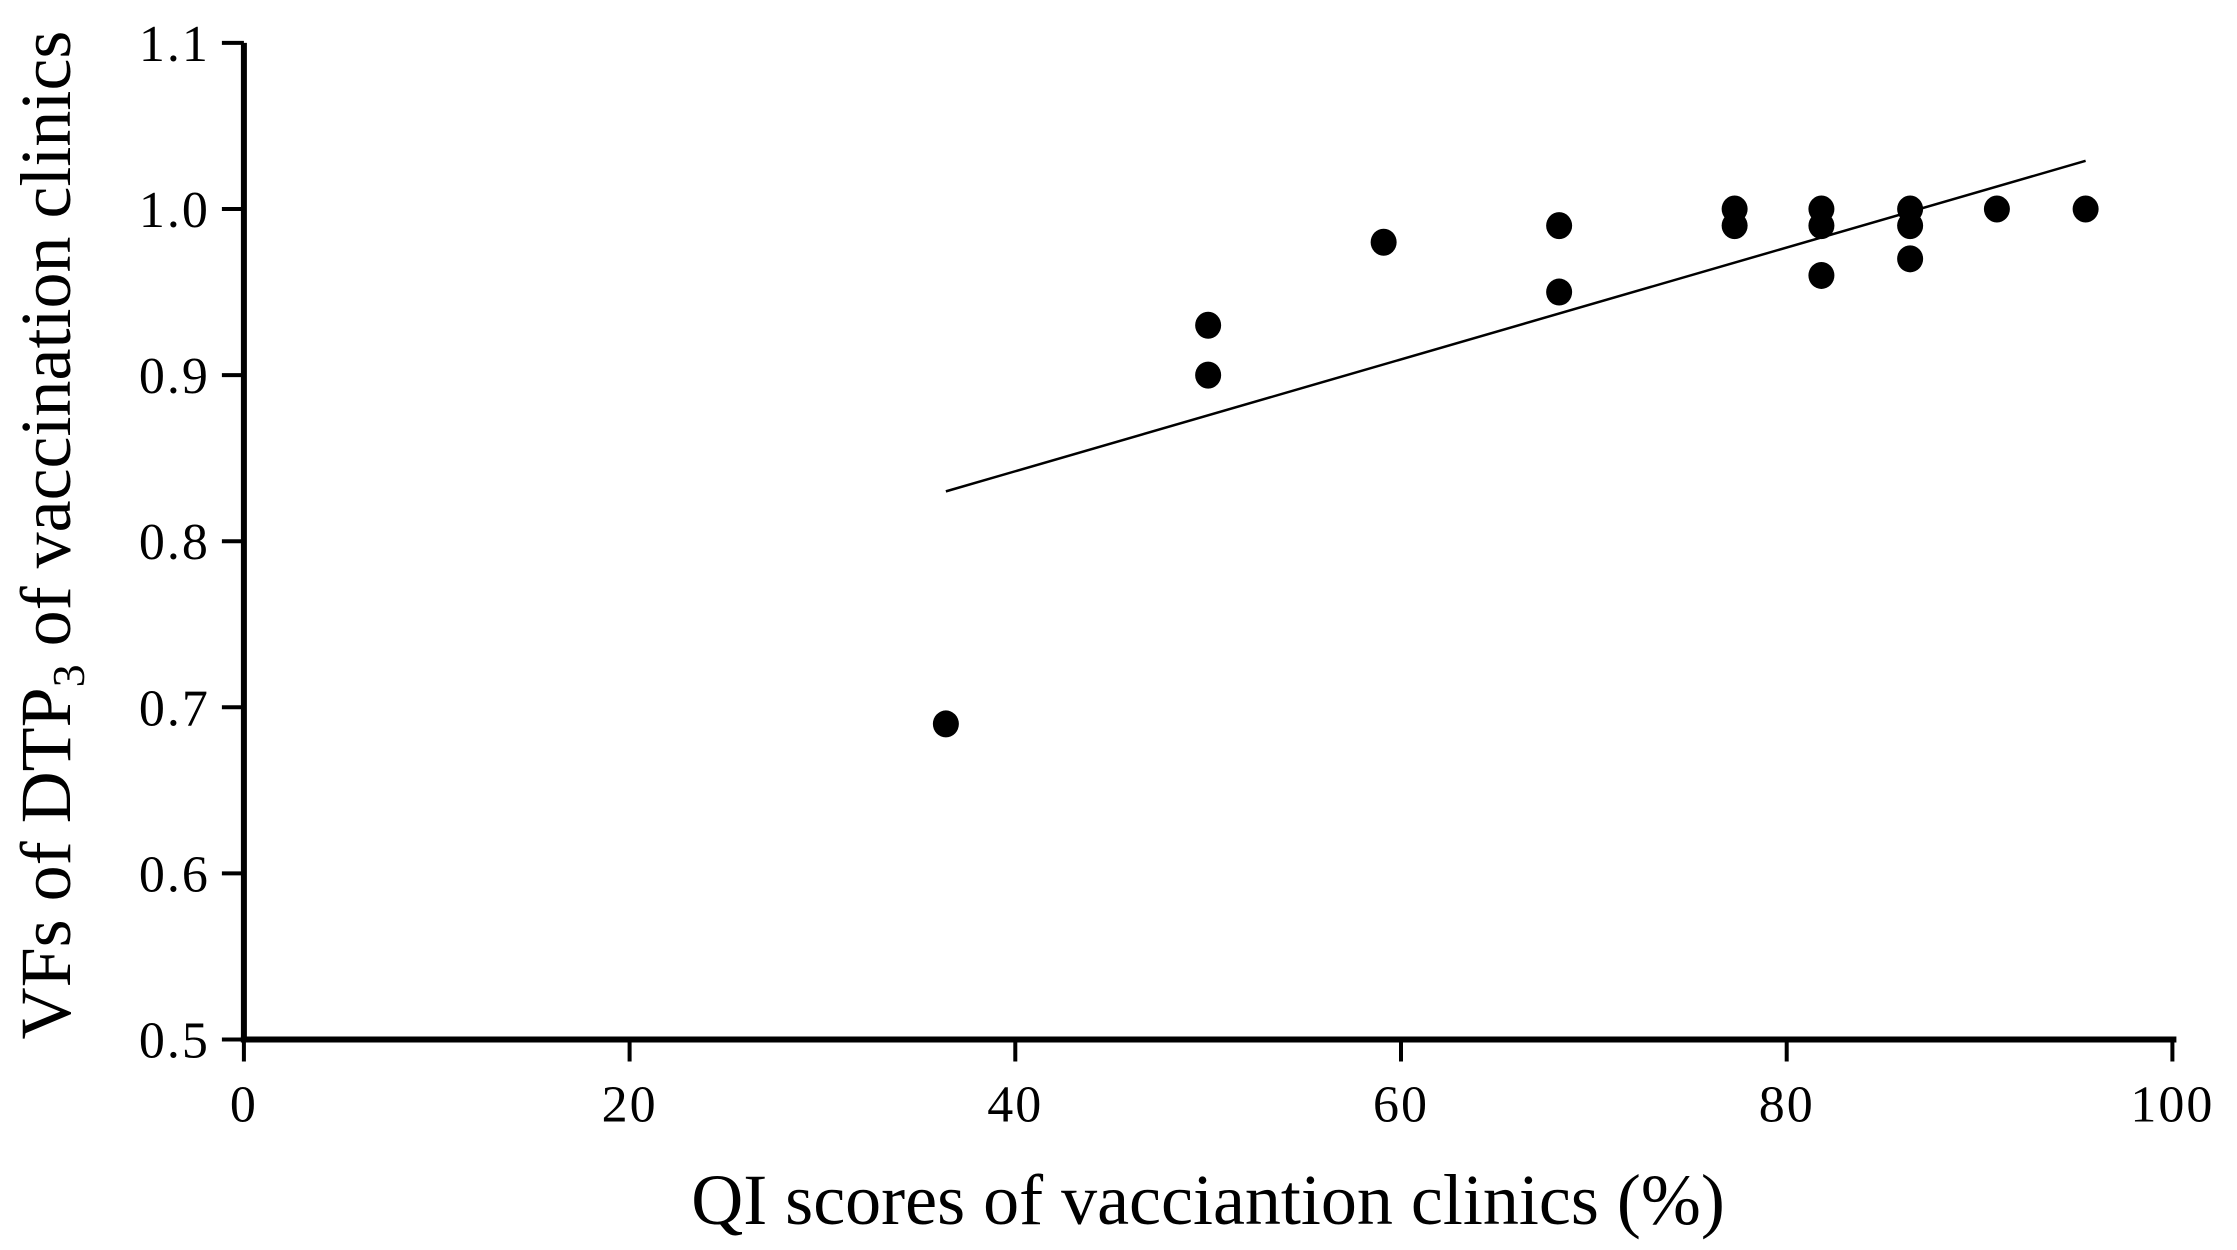 The image size is (2237, 1250). I want to click on trend-line-segment, so click(1515, 326).